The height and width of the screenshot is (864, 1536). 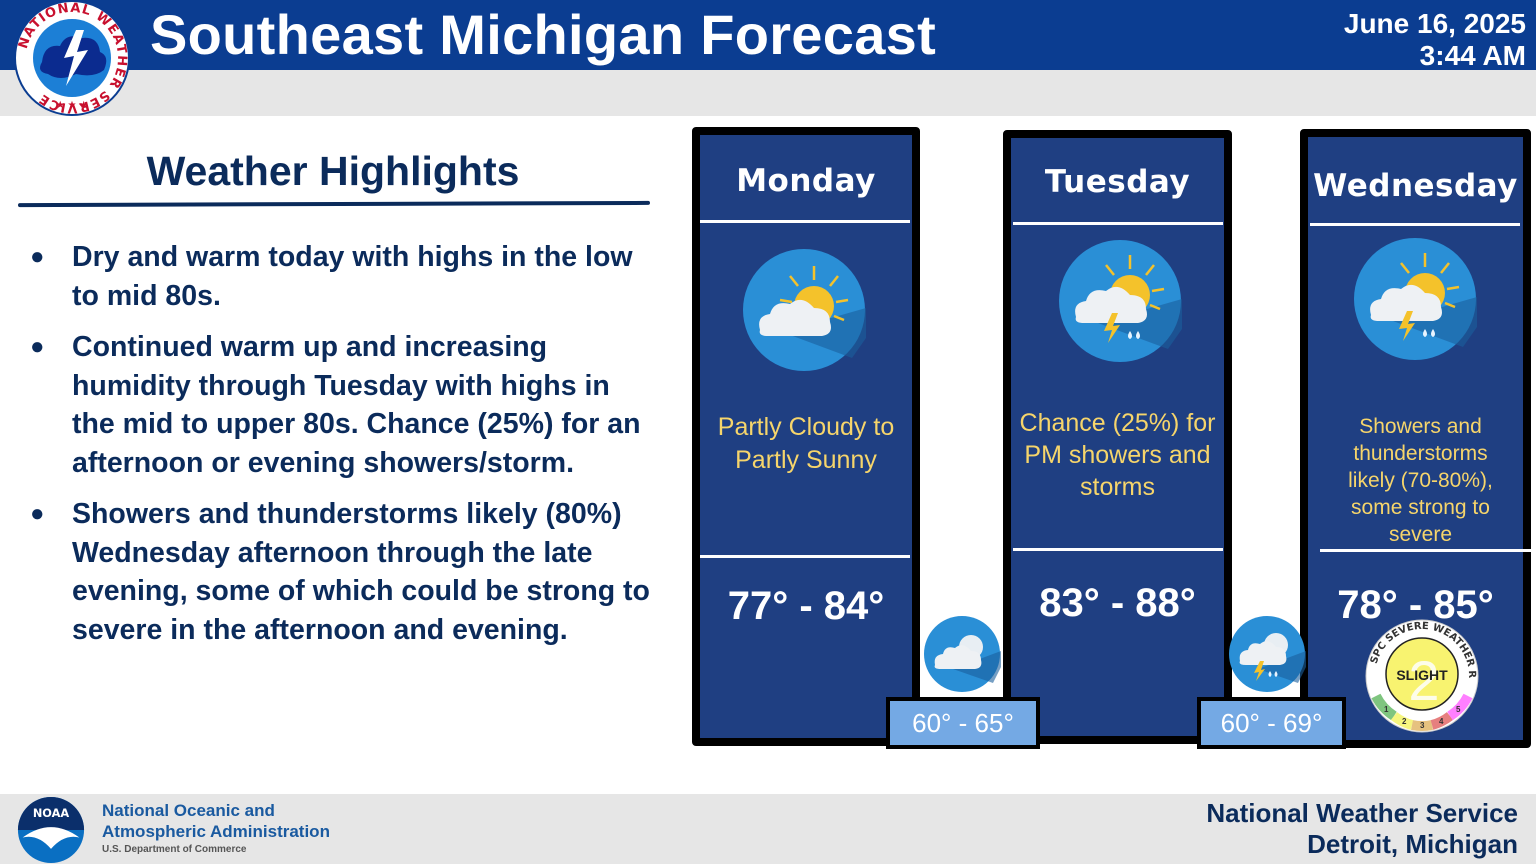 I want to click on noaa-department: U.S. Department of Commerce, so click(x=174, y=849).